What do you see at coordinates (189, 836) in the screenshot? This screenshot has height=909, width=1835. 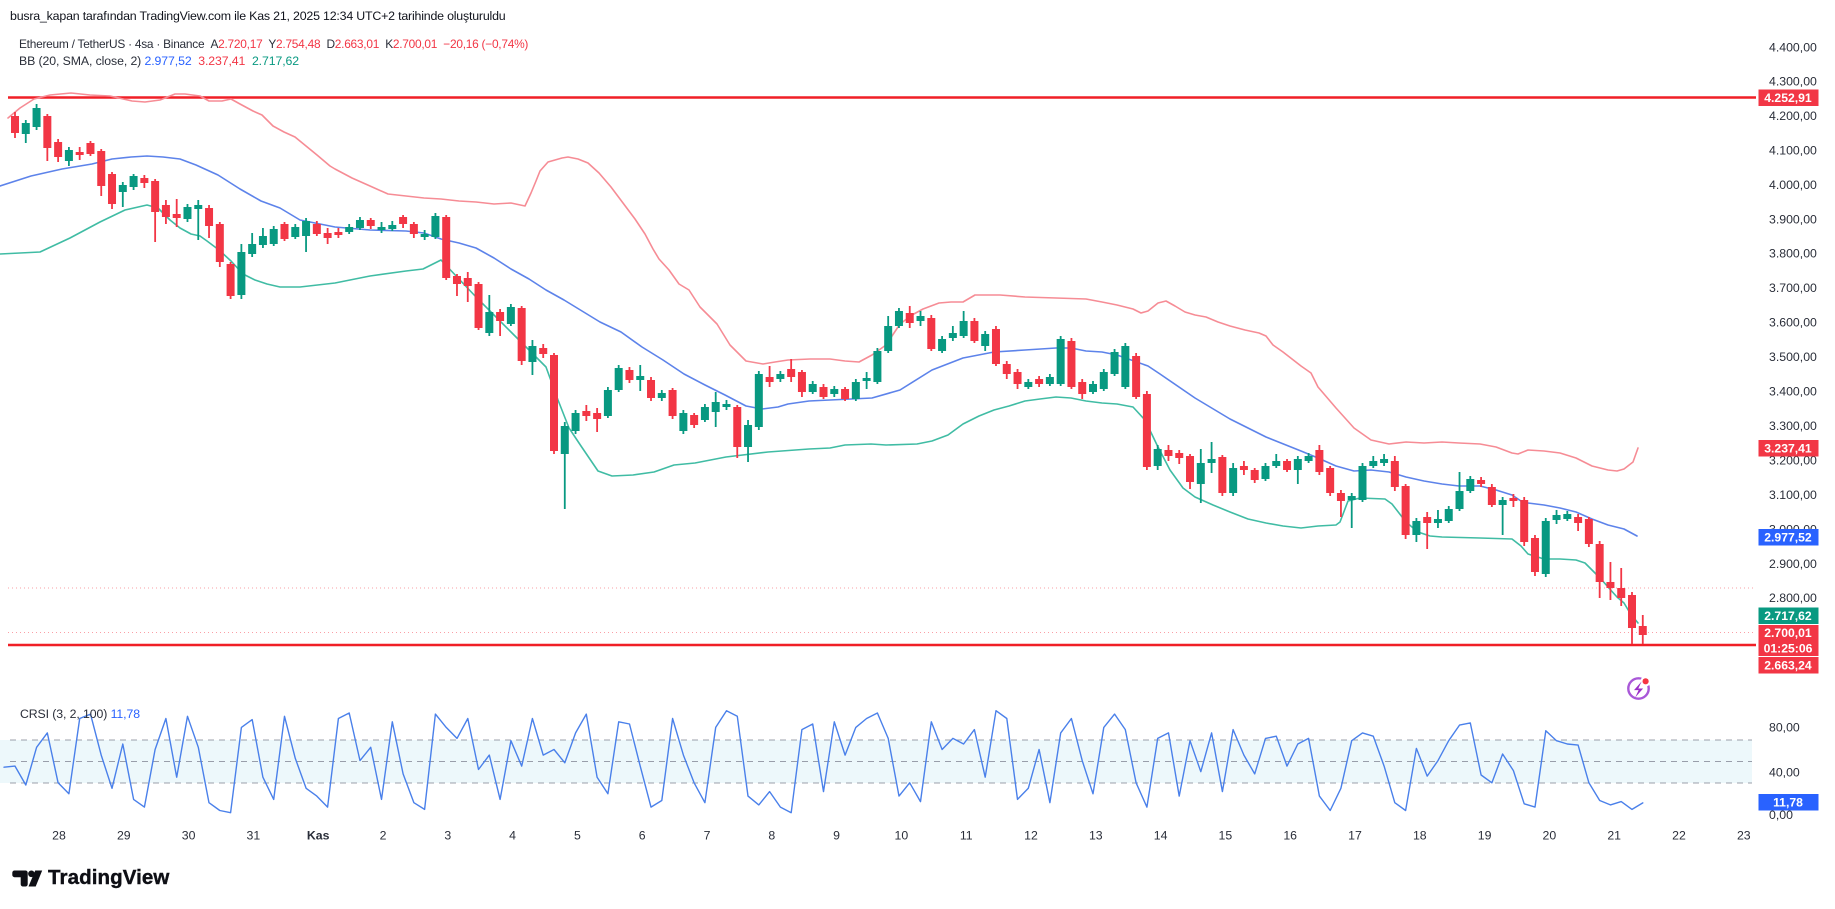 I see `svg-text: 30` at bounding box center [189, 836].